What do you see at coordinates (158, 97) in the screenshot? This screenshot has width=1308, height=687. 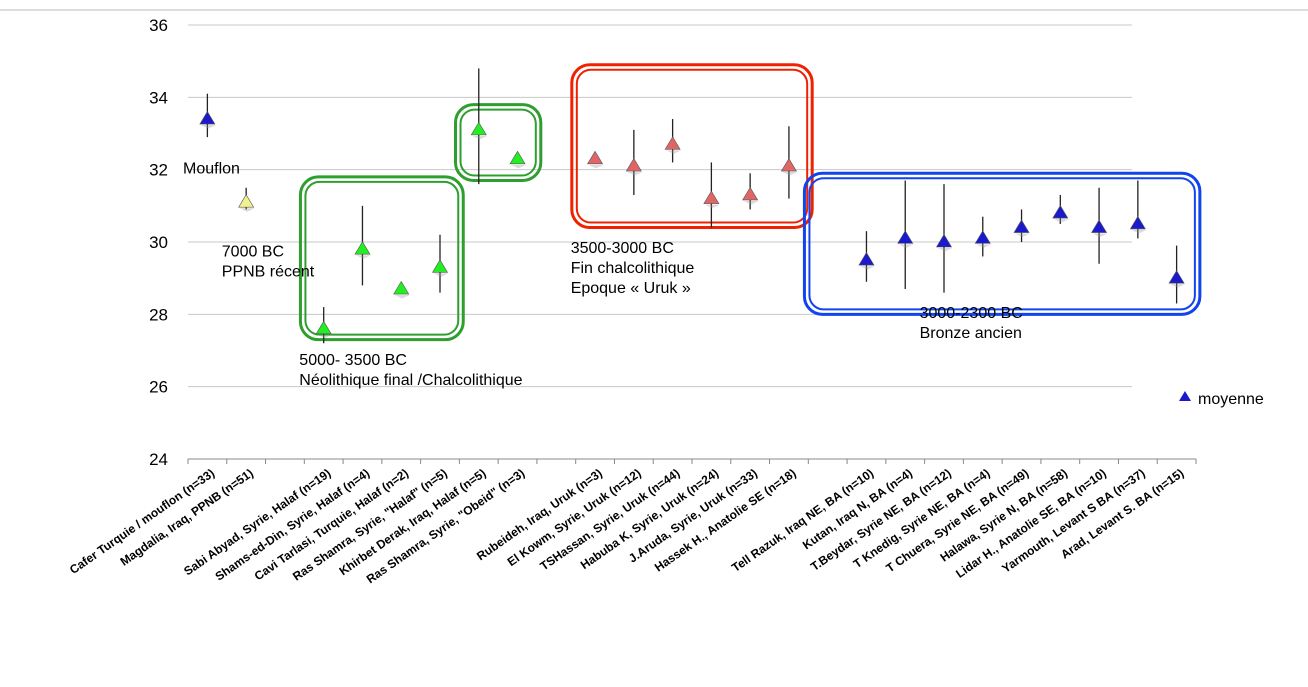 I see `y-tick-label: 34` at bounding box center [158, 97].